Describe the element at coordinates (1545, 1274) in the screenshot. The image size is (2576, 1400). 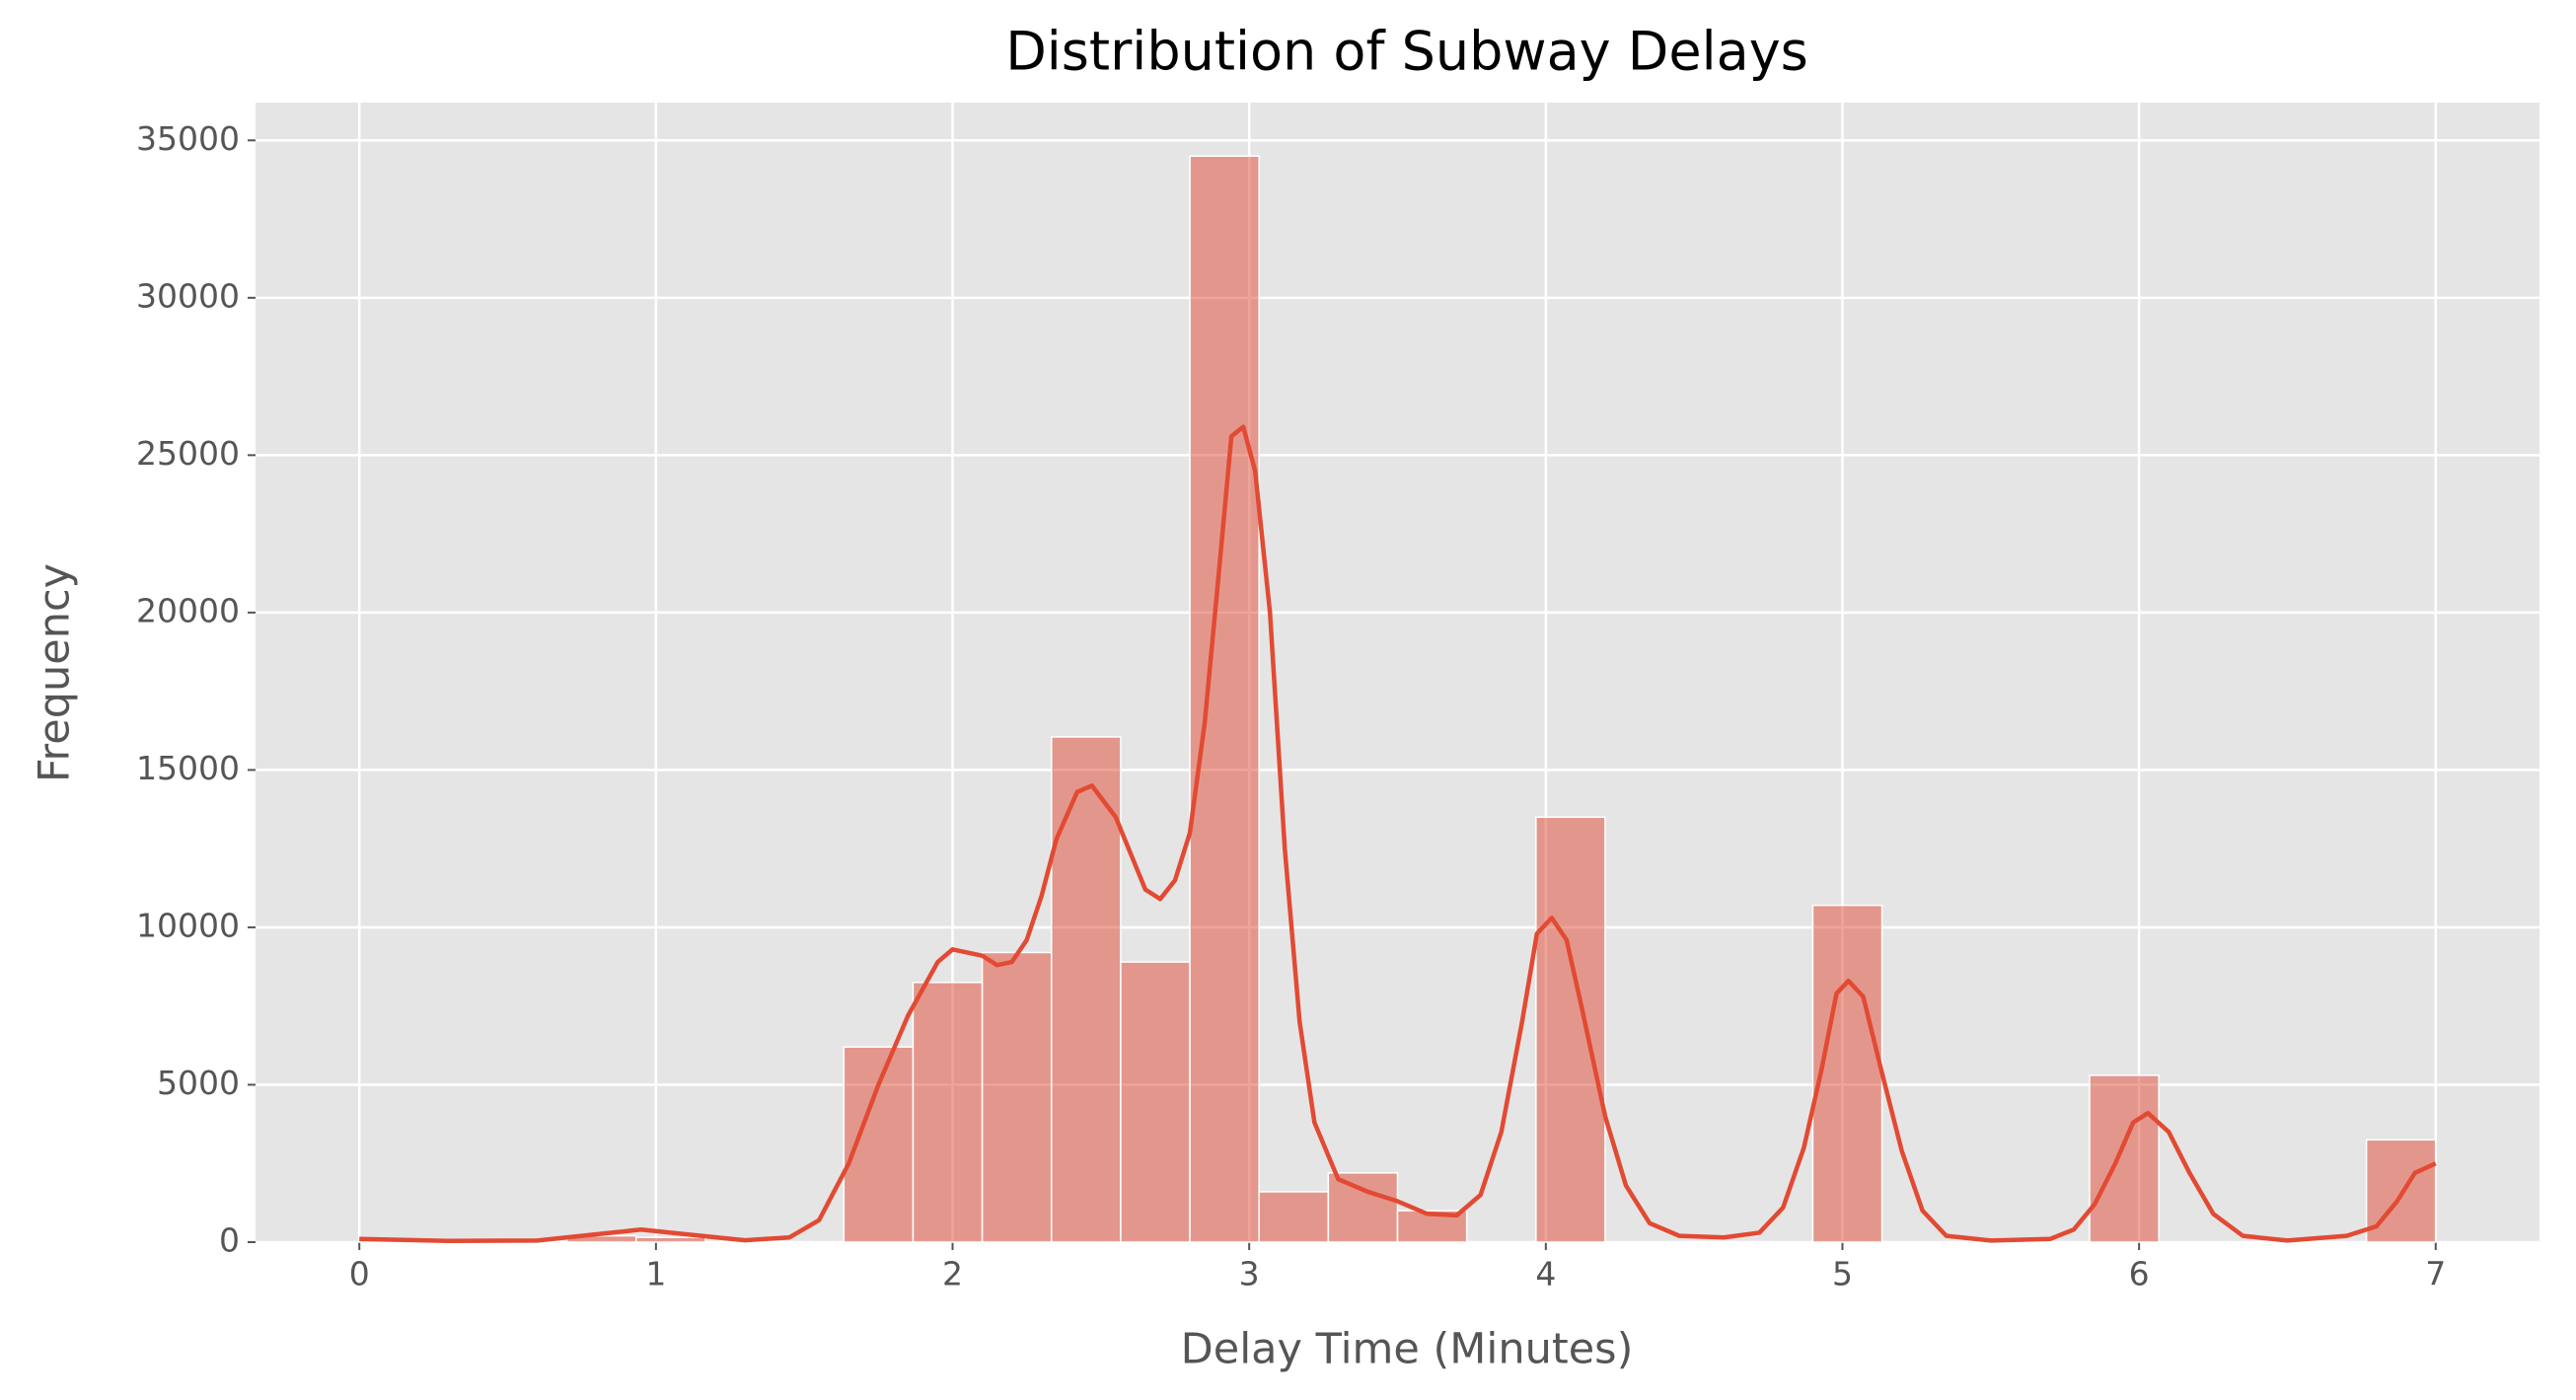
I see `x-tick-label: 4` at that location.